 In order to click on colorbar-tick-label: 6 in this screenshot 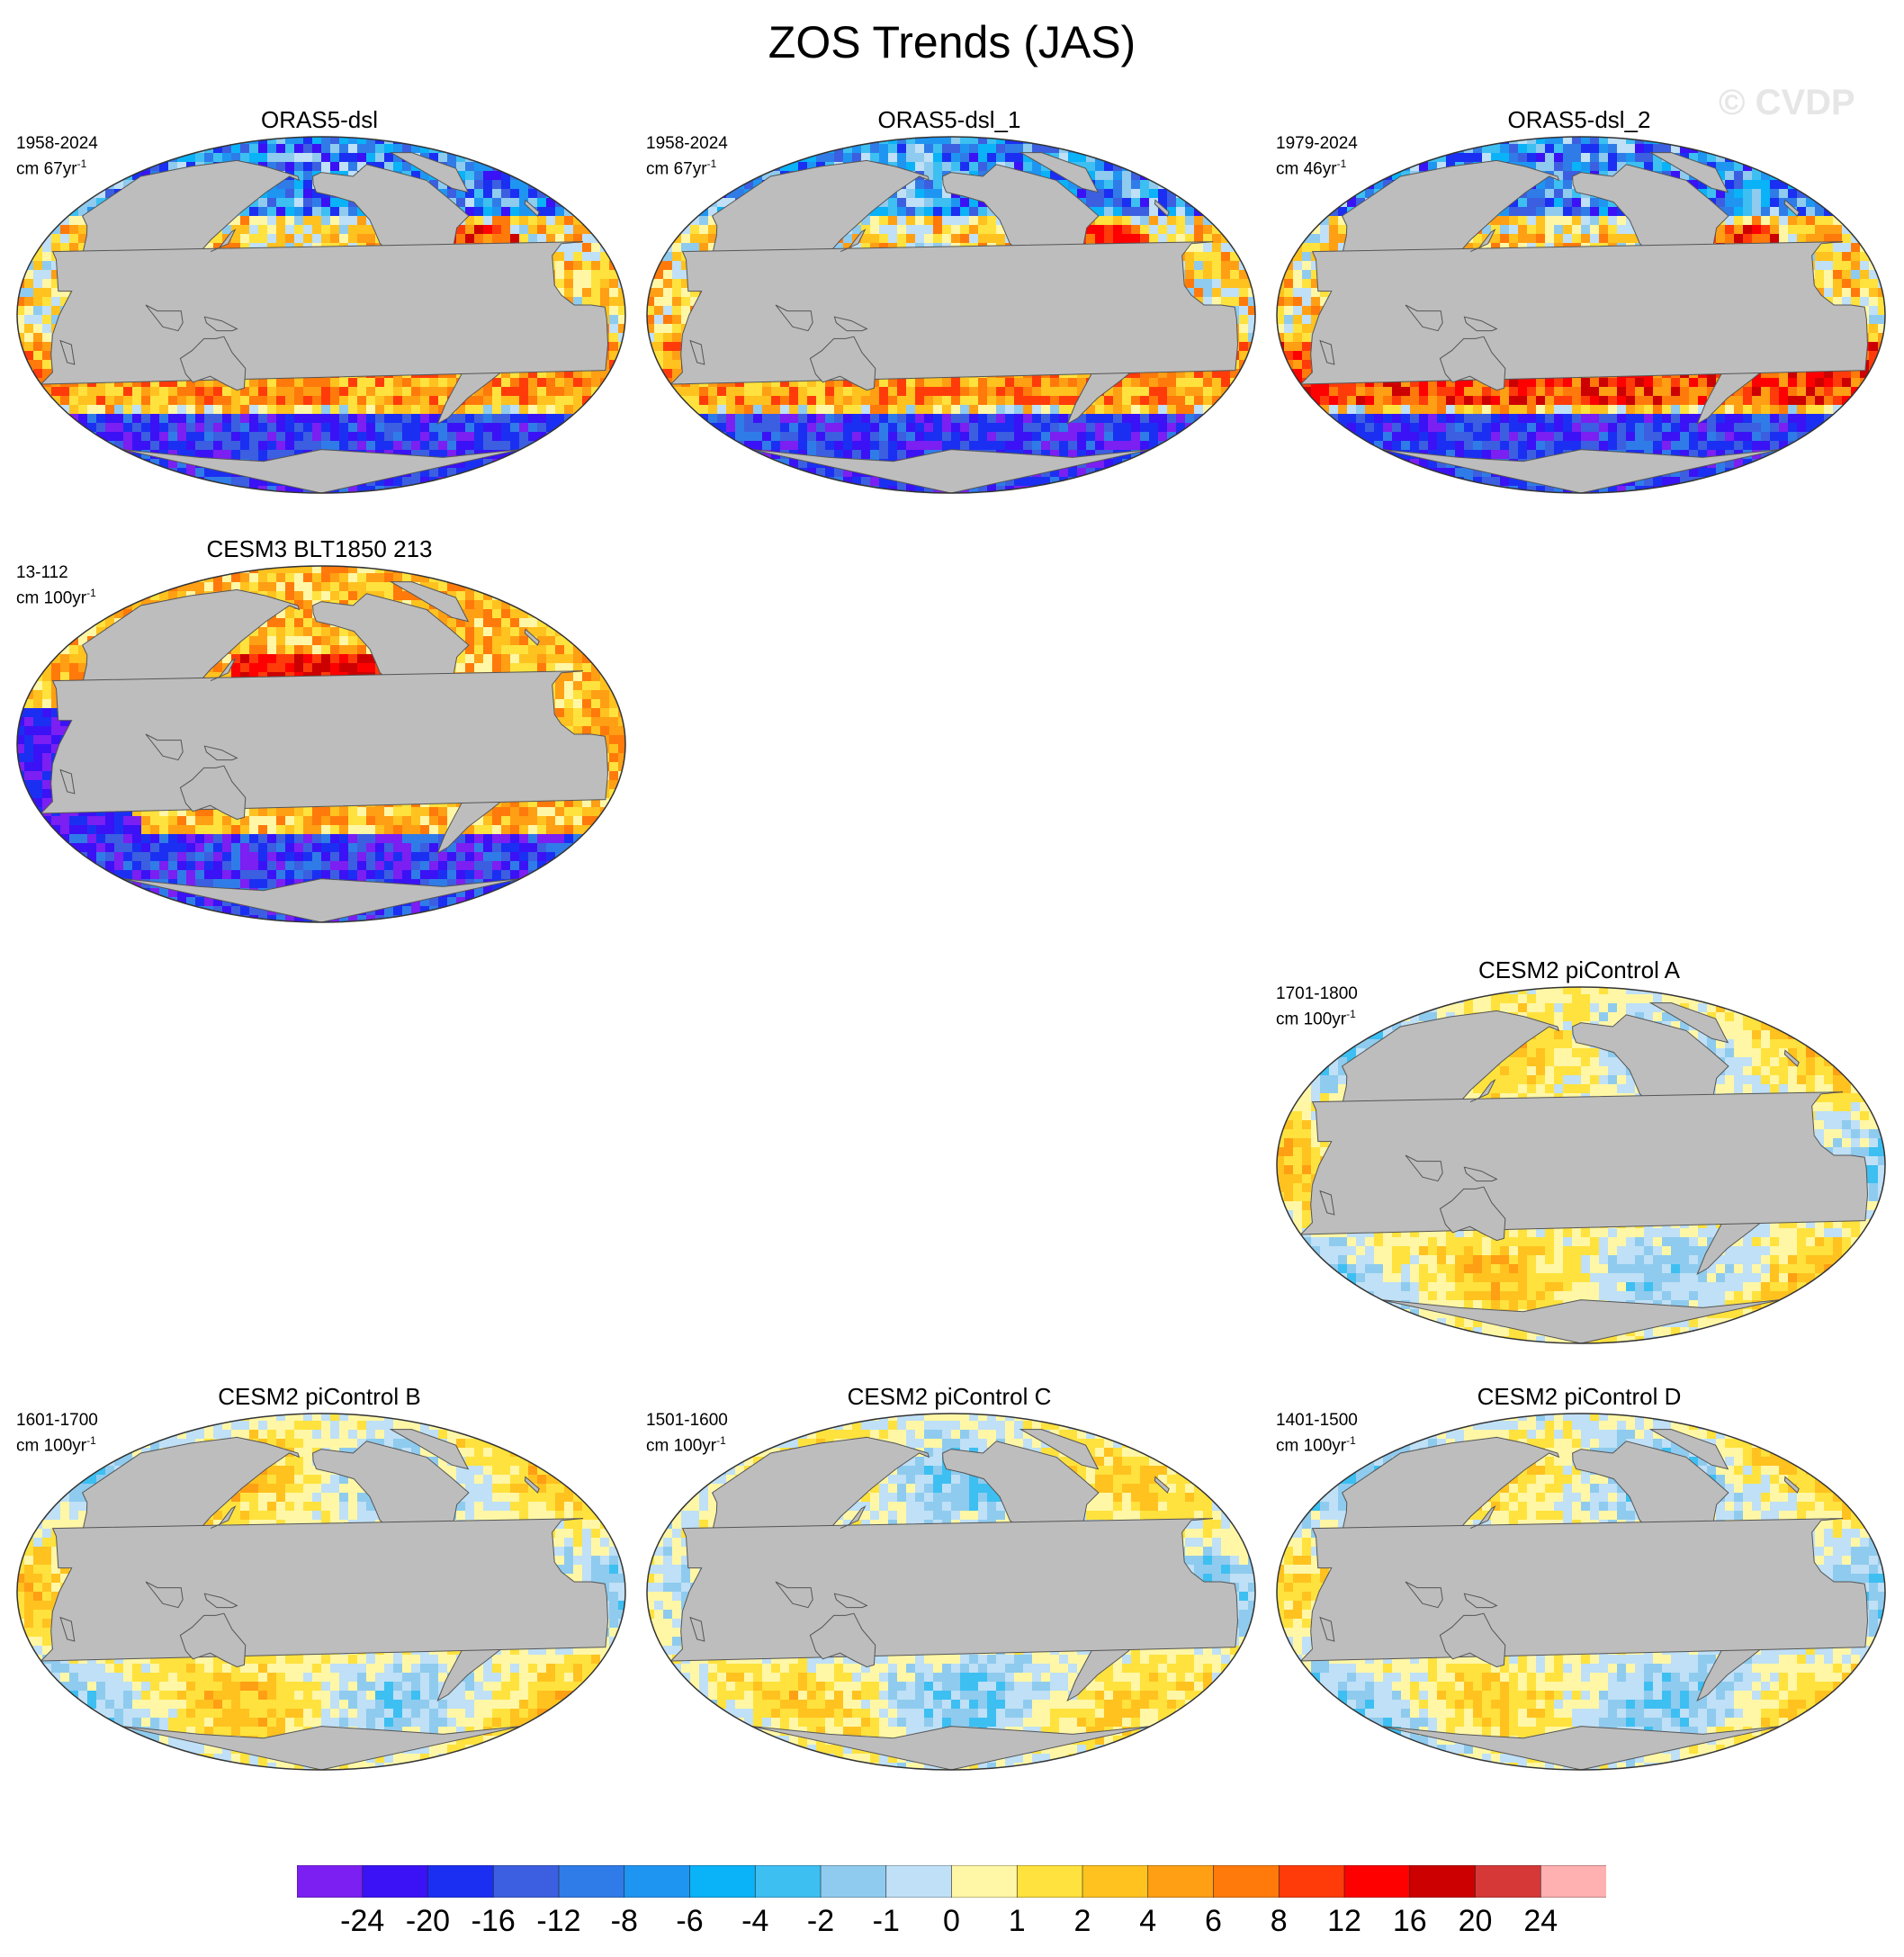, I will do `click(1213, 1922)`.